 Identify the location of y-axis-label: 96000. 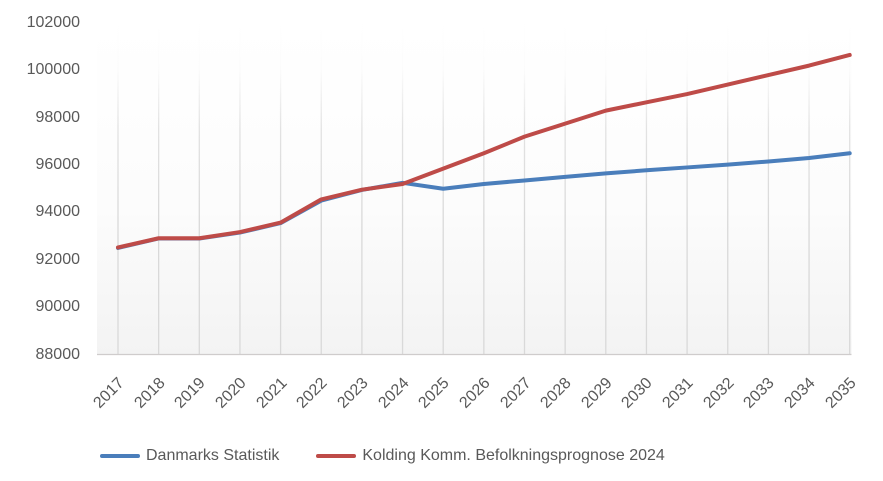
(58, 165).